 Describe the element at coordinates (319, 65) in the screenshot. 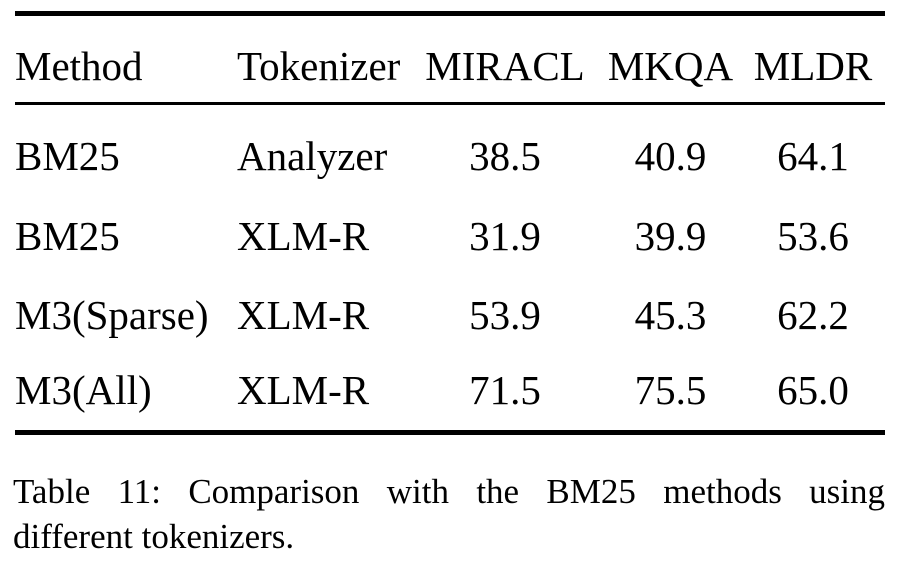

I see `col-header-tokenizer: Tokenizer` at that location.